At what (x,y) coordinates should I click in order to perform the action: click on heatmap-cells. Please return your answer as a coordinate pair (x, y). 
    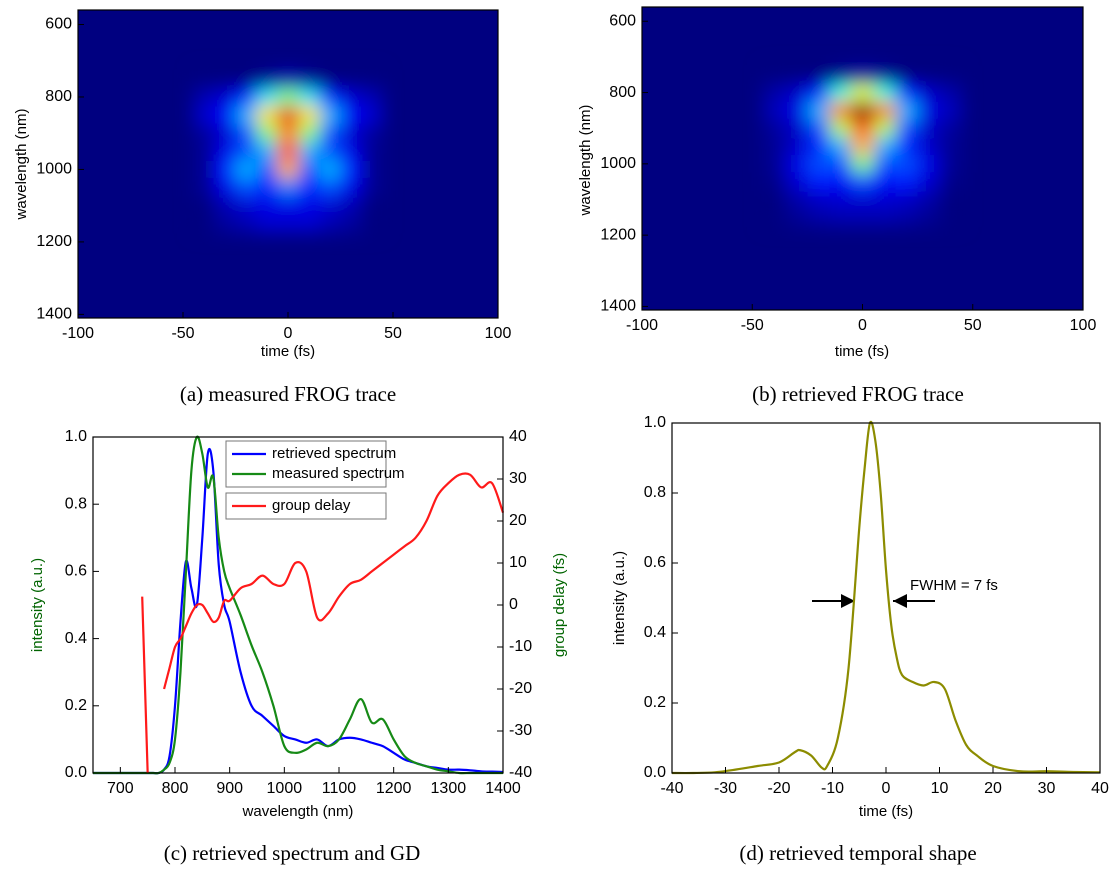
    Looking at the image, I should click on (288, 151).